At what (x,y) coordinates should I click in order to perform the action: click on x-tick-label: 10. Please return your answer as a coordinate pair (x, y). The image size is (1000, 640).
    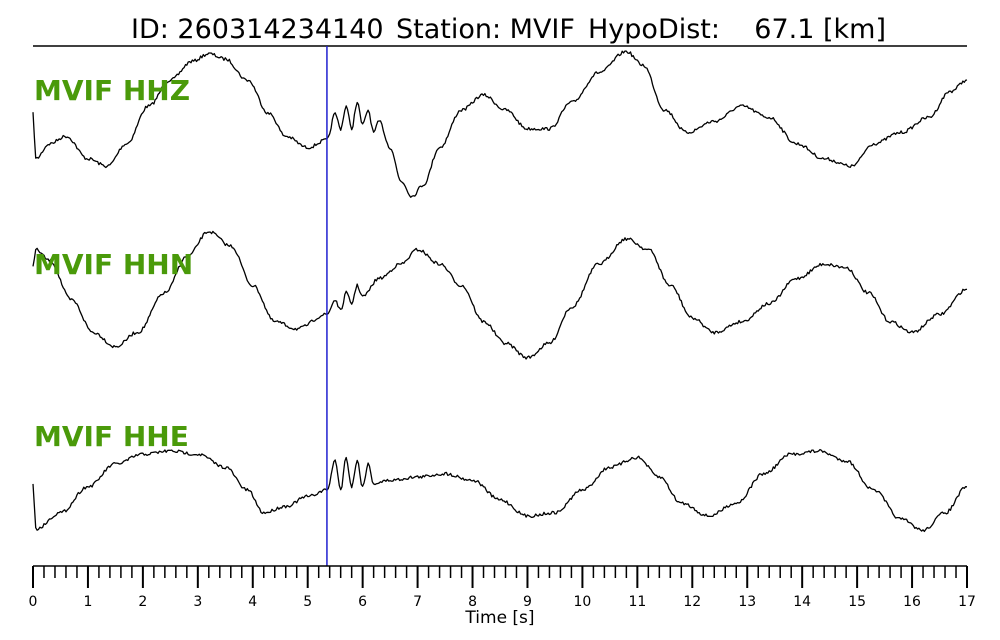
    Looking at the image, I should click on (582, 602).